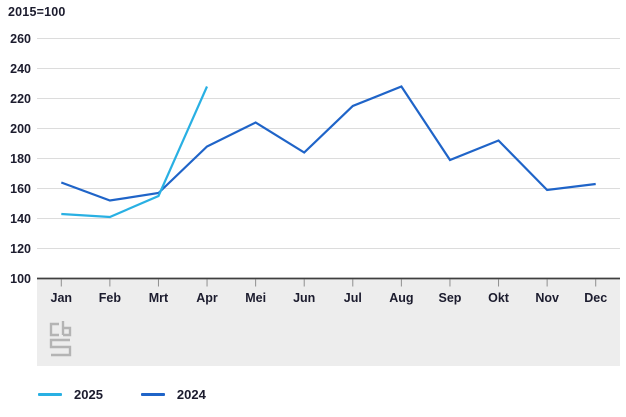 The image size is (626, 417). Describe the element at coordinates (20, 39) in the screenshot. I see `y-axis-label: 260` at that location.